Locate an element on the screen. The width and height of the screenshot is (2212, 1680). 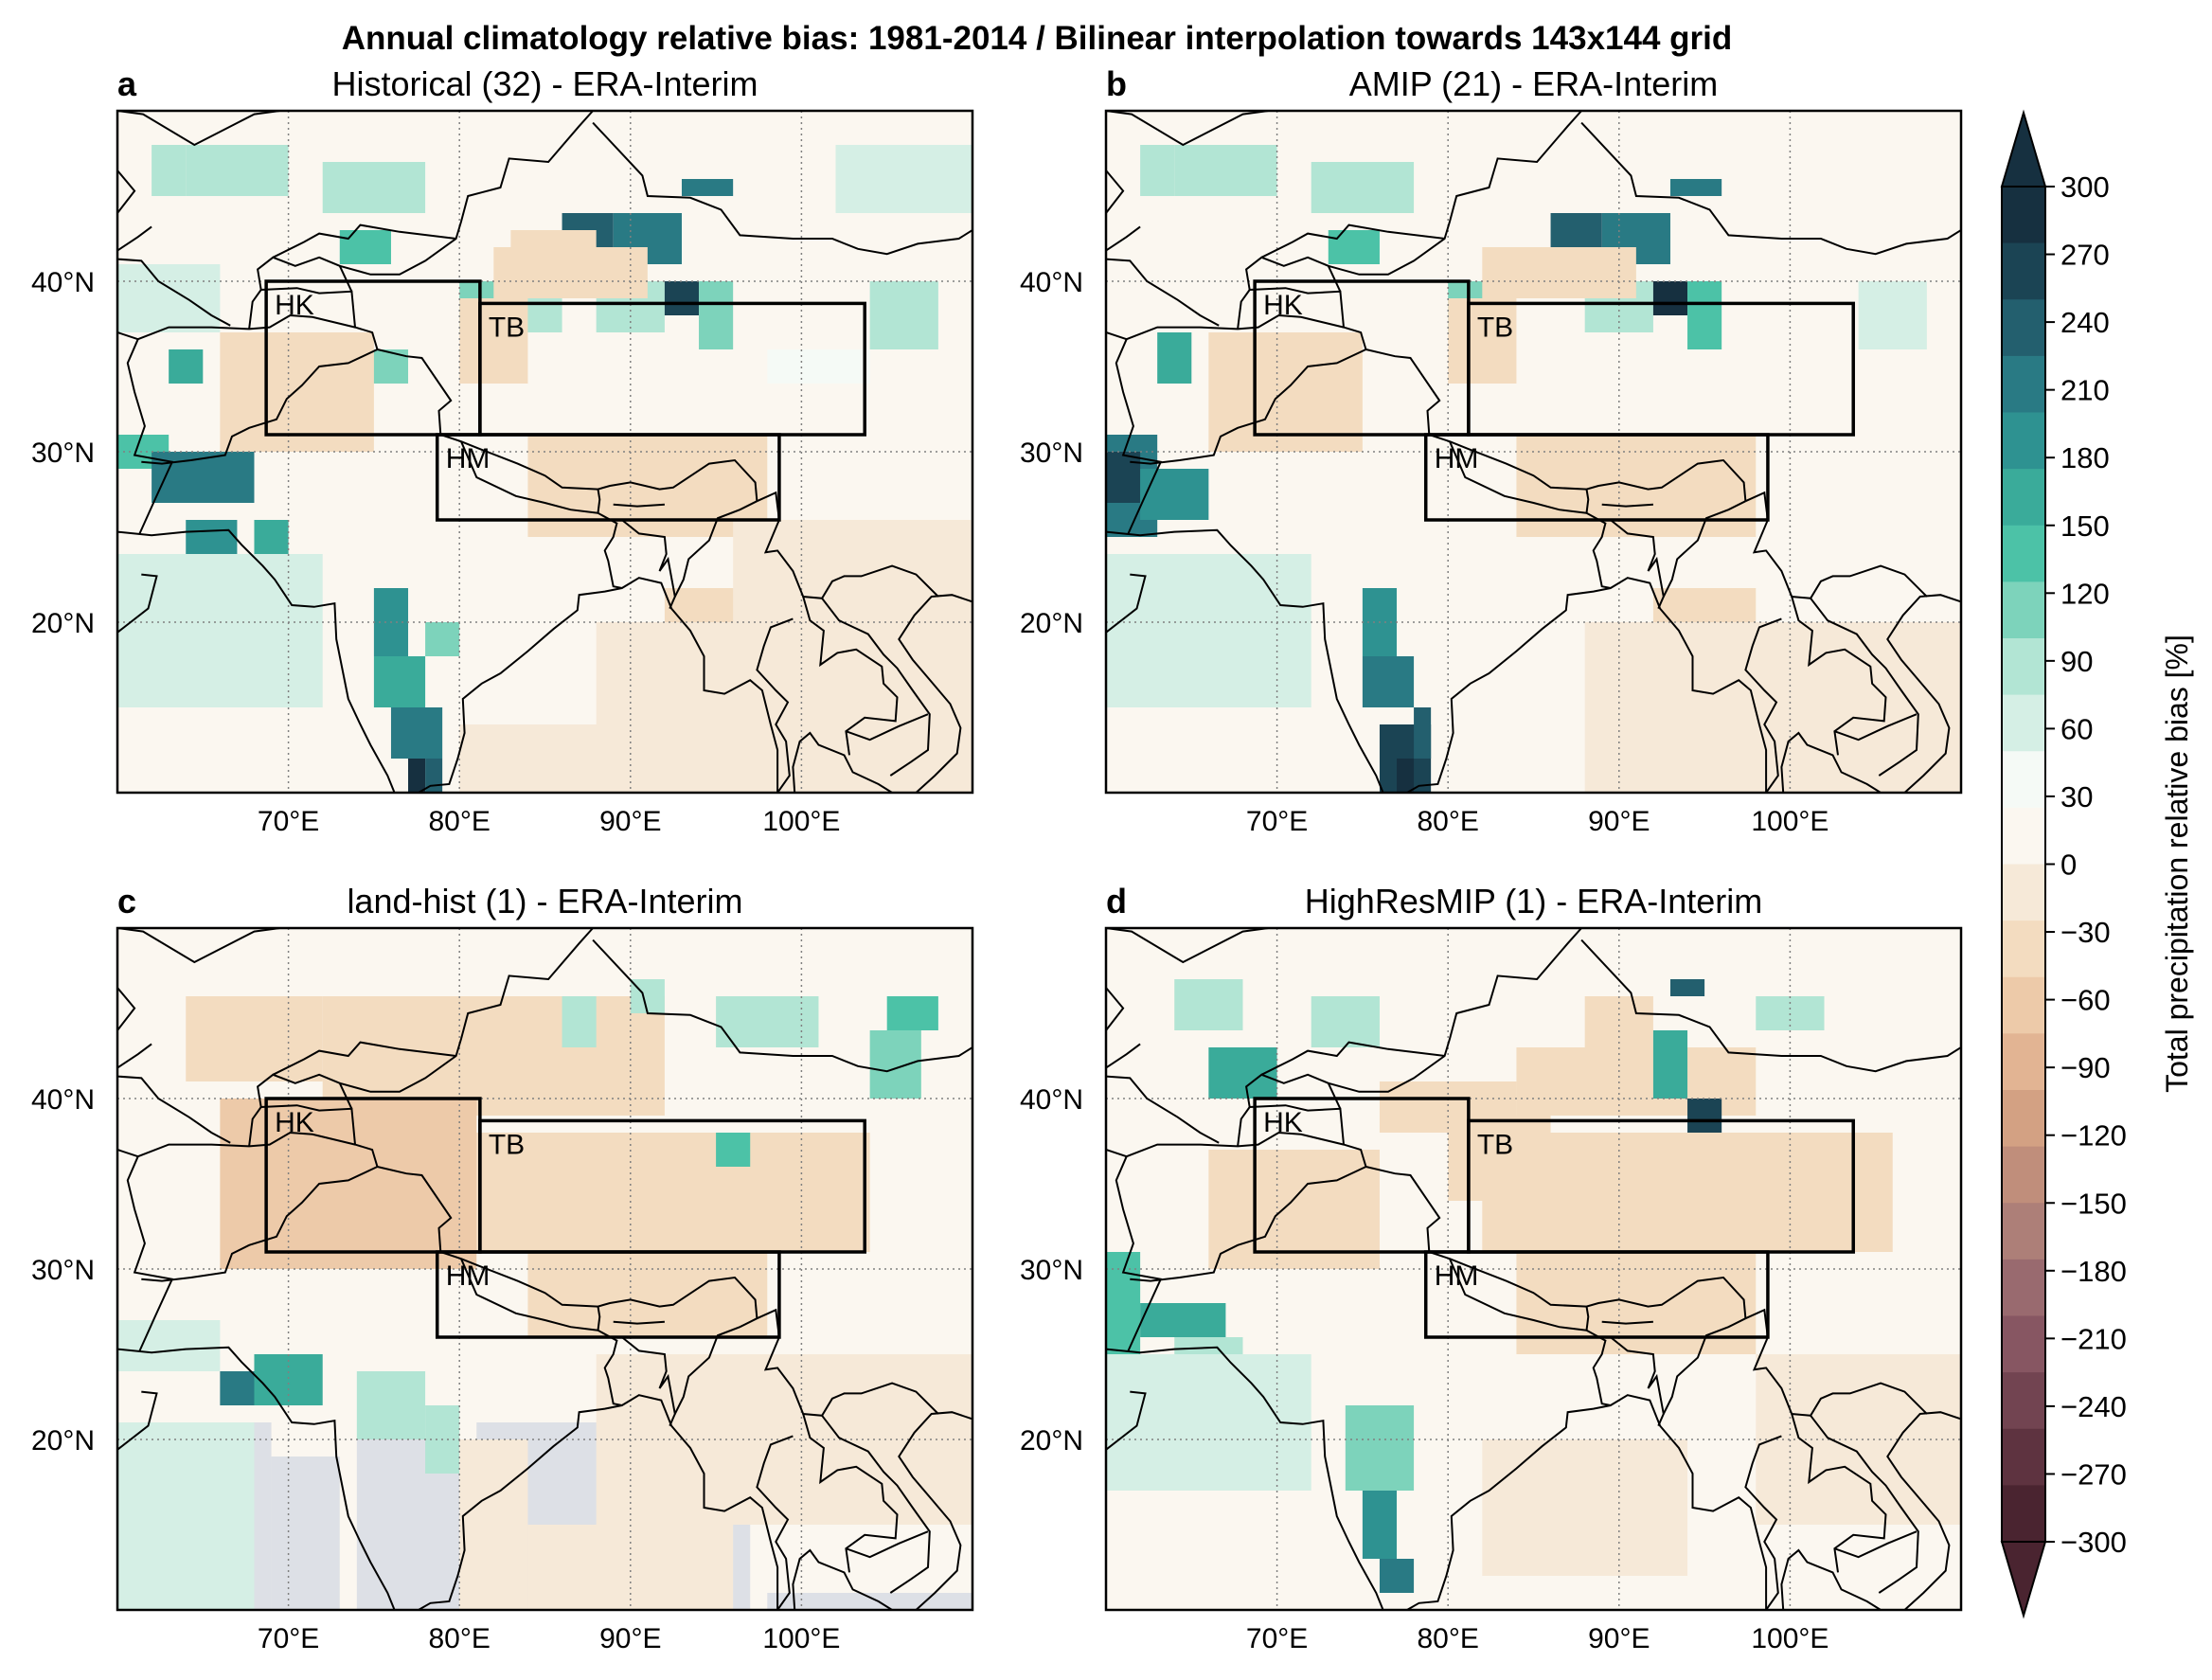
colorbar-tick-label: 180 is located at coordinates (2085, 457).